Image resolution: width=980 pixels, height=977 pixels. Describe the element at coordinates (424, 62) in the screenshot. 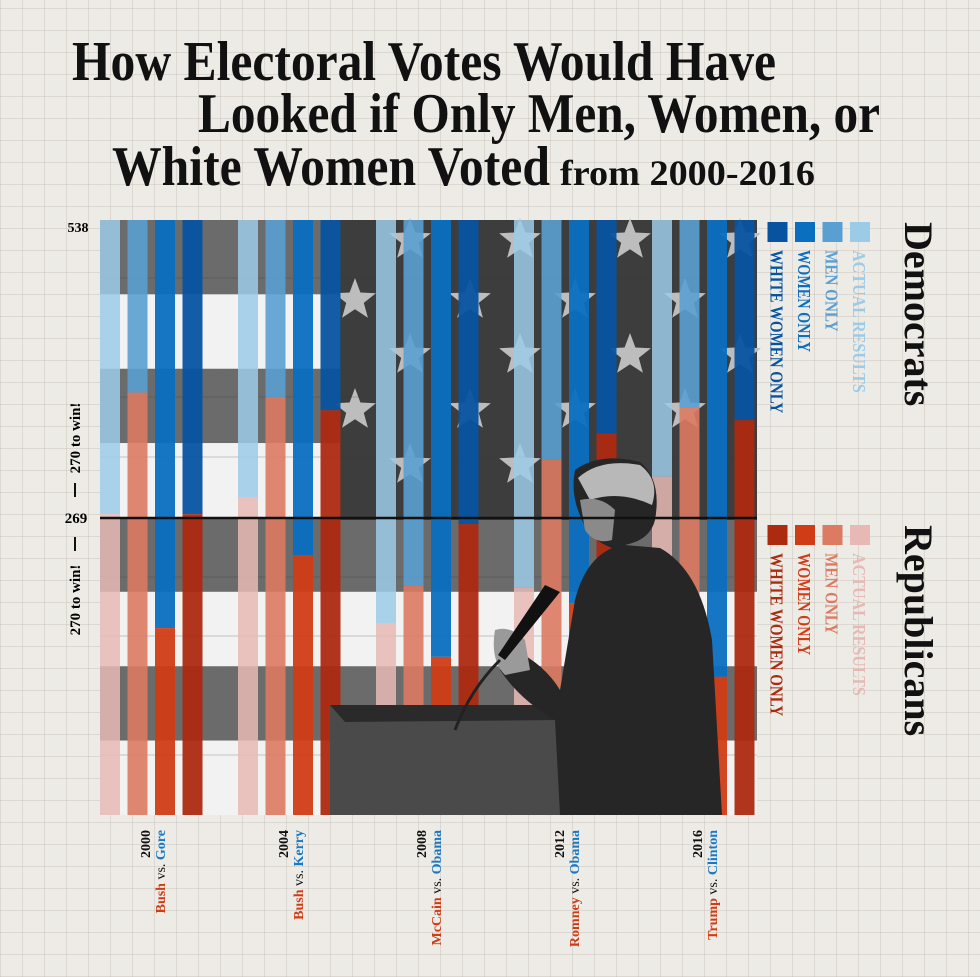

I see `title-line-1: How Electoral Votes Would Have` at that location.